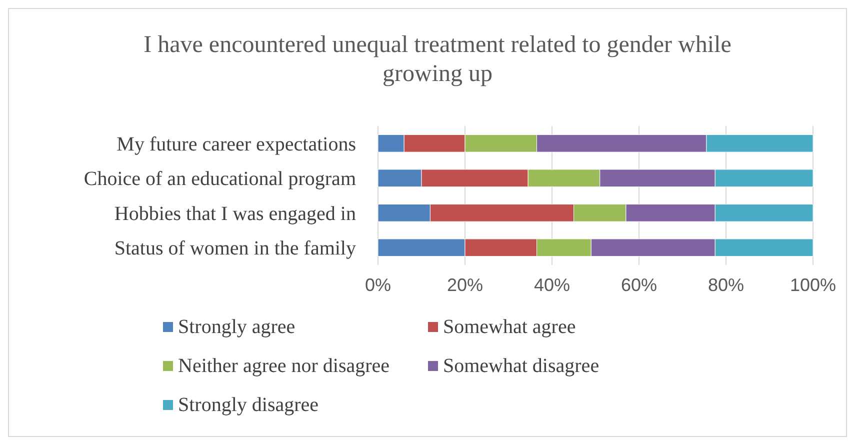  What do you see at coordinates (438, 59) in the screenshot?
I see `chart-title: I have encountered unequal treatment related to gender while growing up` at bounding box center [438, 59].